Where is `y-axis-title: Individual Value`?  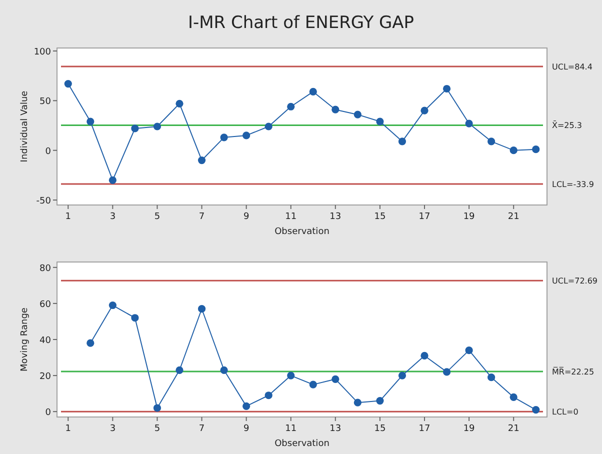
y-axis-title: Individual Value is located at coordinates (25, 126).